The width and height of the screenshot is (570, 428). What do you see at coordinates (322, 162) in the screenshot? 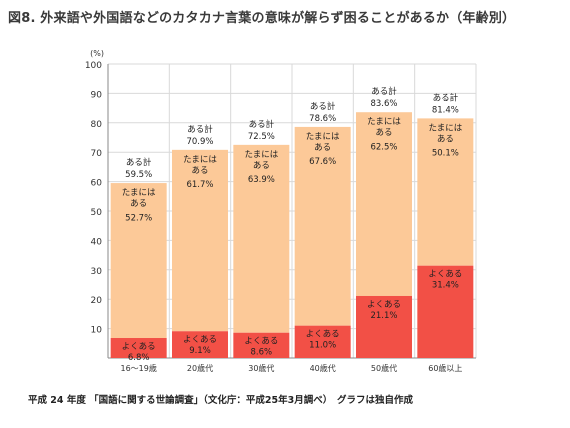
I see `data-label-tamani: 67.6%` at bounding box center [322, 162].